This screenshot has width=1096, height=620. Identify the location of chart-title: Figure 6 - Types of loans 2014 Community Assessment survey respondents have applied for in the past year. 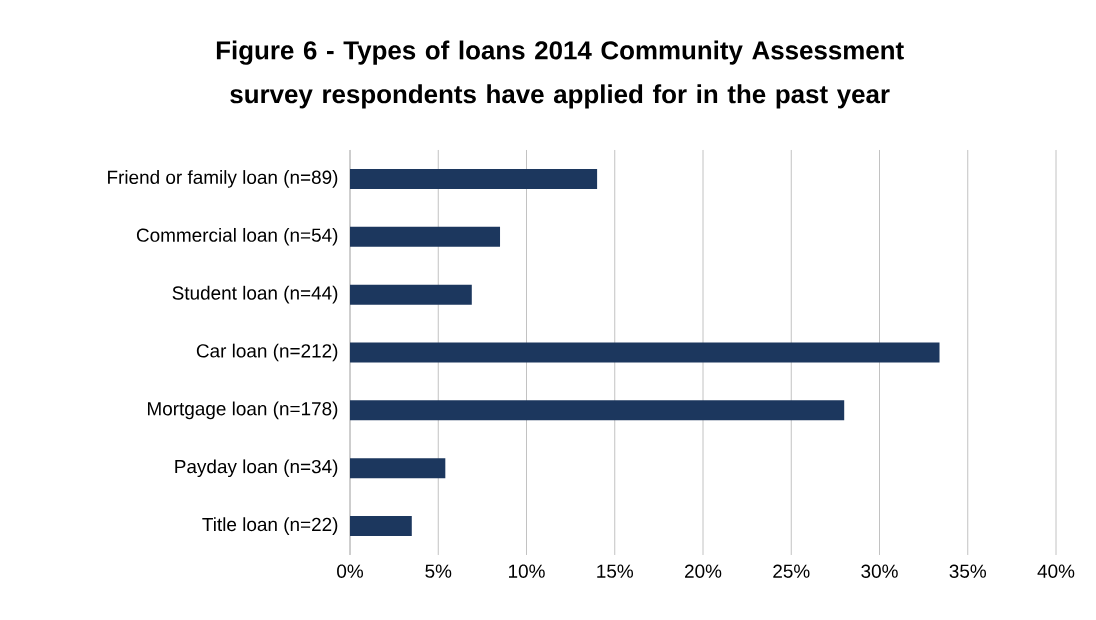
(560, 74).